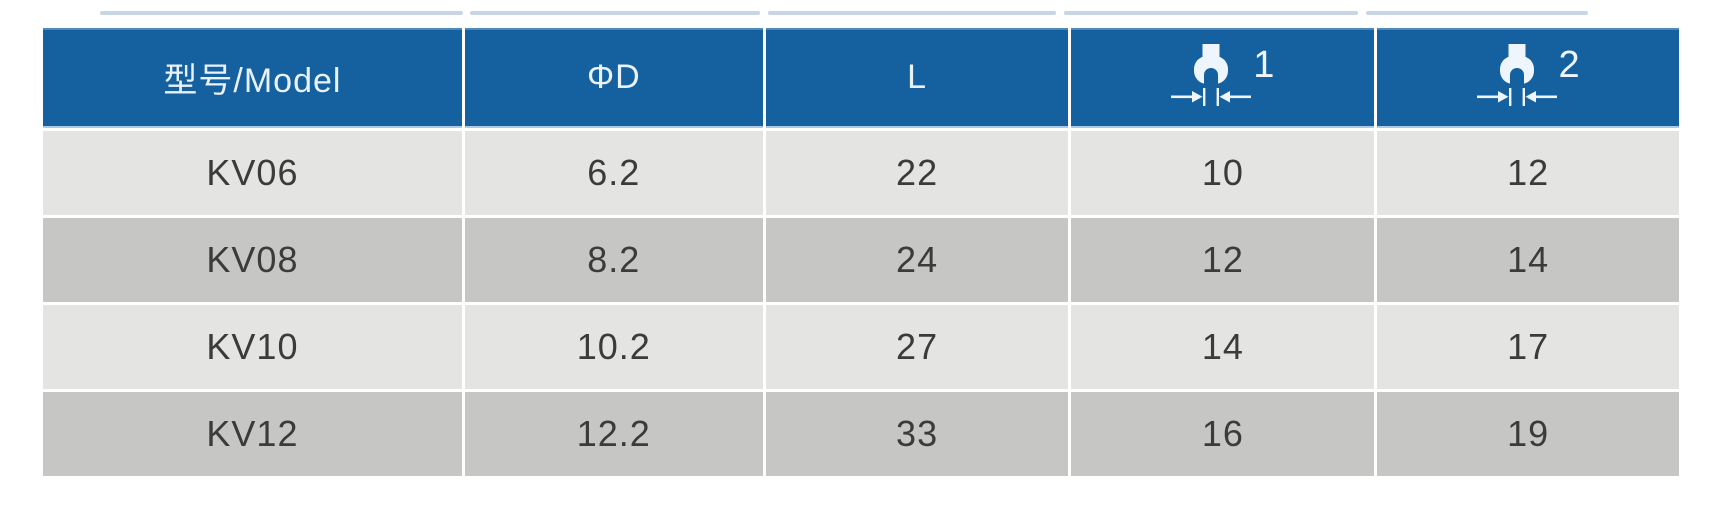 The height and width of the screenshot is (519, 1718). I want to click on table-cell-length: 27, so click(917, 347).